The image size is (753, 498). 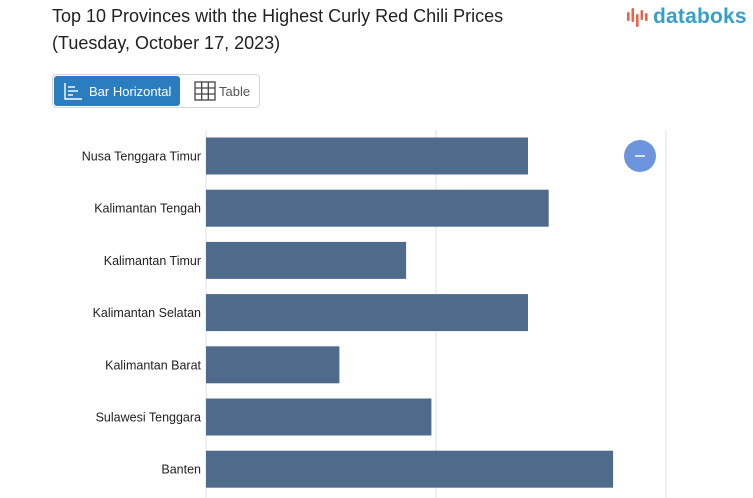 What do you see at coordinates (166, 43) in the screenshot?
I see `chart-subtitle-date: (Tuesday, October 17, 2023)` at bounding box center [166, 43].